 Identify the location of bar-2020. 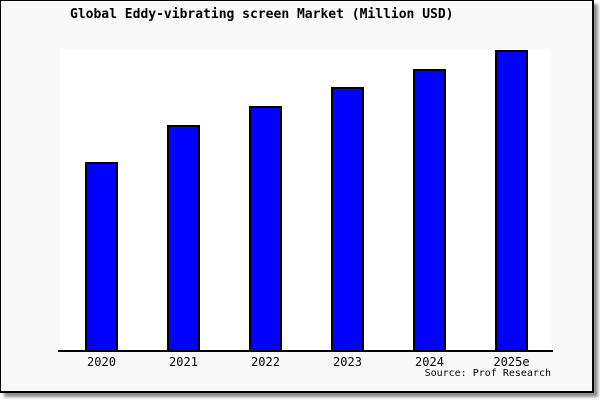
(101, 256).